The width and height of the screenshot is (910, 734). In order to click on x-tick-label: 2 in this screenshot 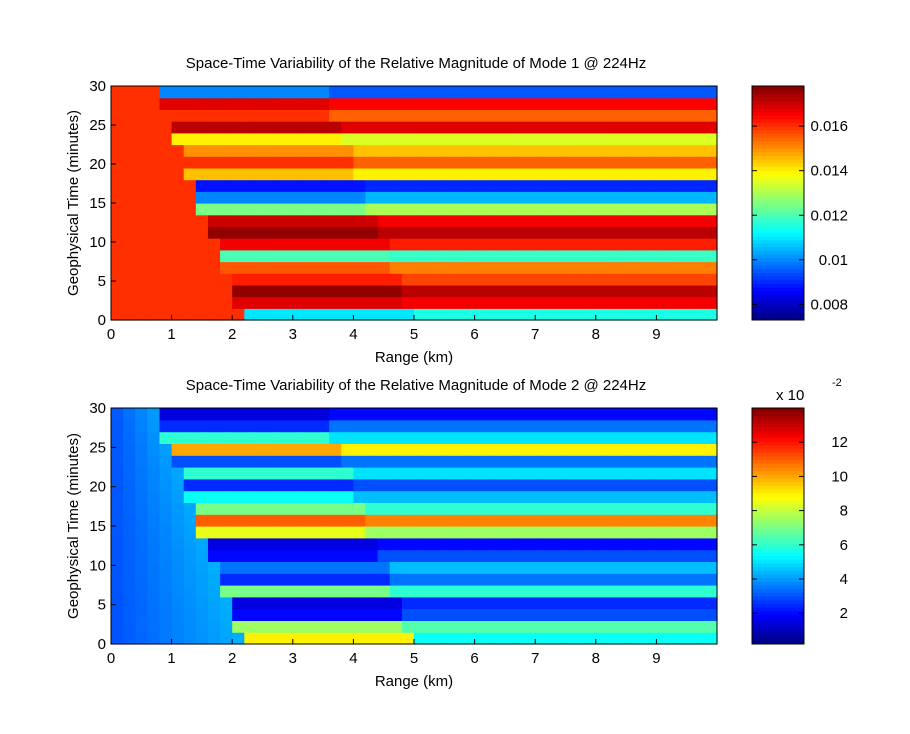, I will do `click(232, 658)`.